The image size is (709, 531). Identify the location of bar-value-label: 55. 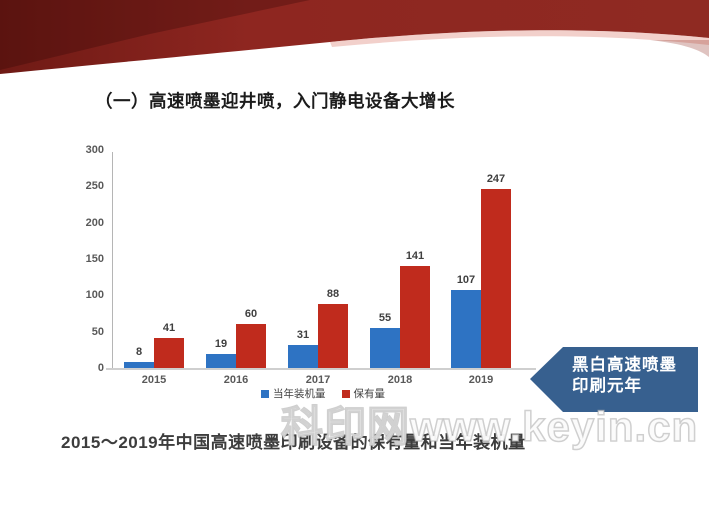
(385, 318).